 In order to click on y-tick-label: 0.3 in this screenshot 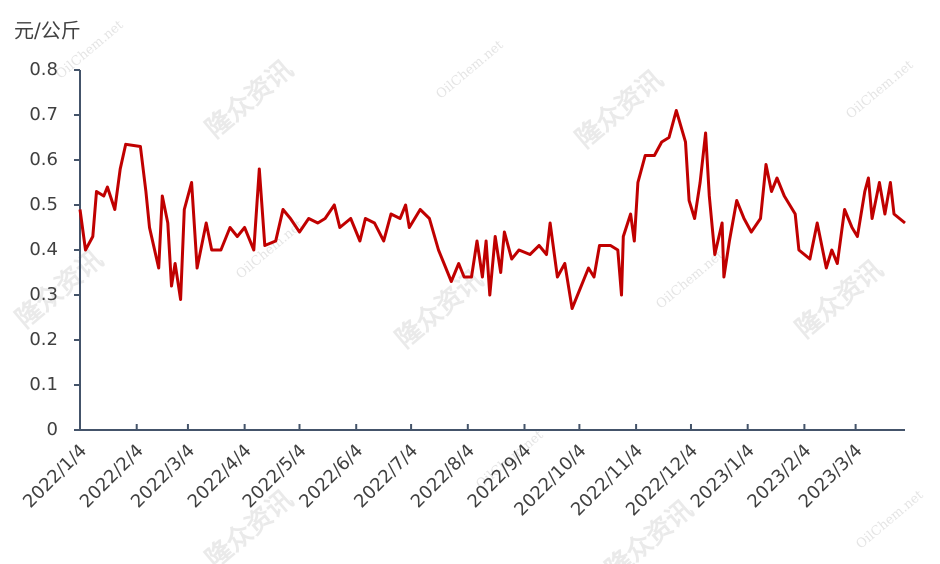, I will do `click(43, 294)`.